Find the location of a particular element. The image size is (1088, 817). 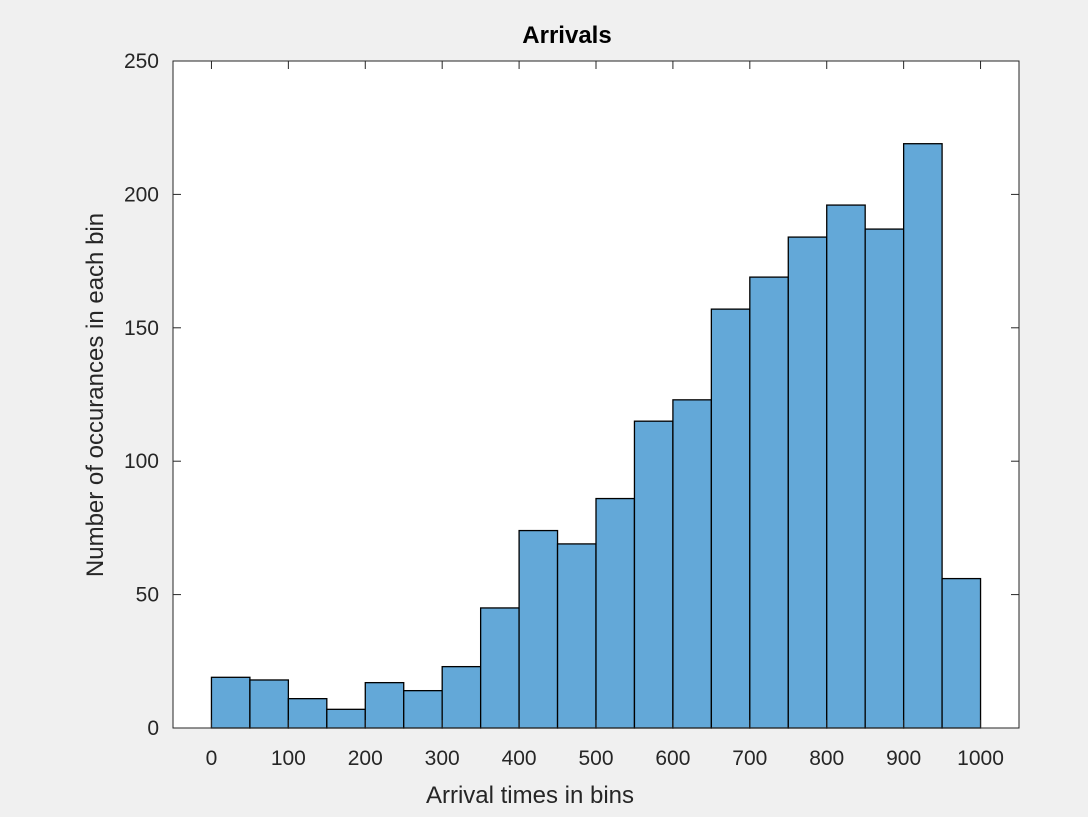

y-axis-label: Number of occurances in each bin is located at coordinates (95, 395).